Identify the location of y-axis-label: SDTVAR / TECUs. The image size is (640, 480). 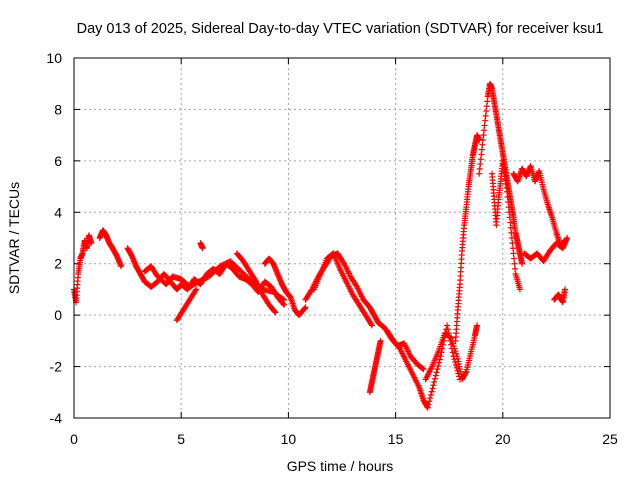
(14, 238).